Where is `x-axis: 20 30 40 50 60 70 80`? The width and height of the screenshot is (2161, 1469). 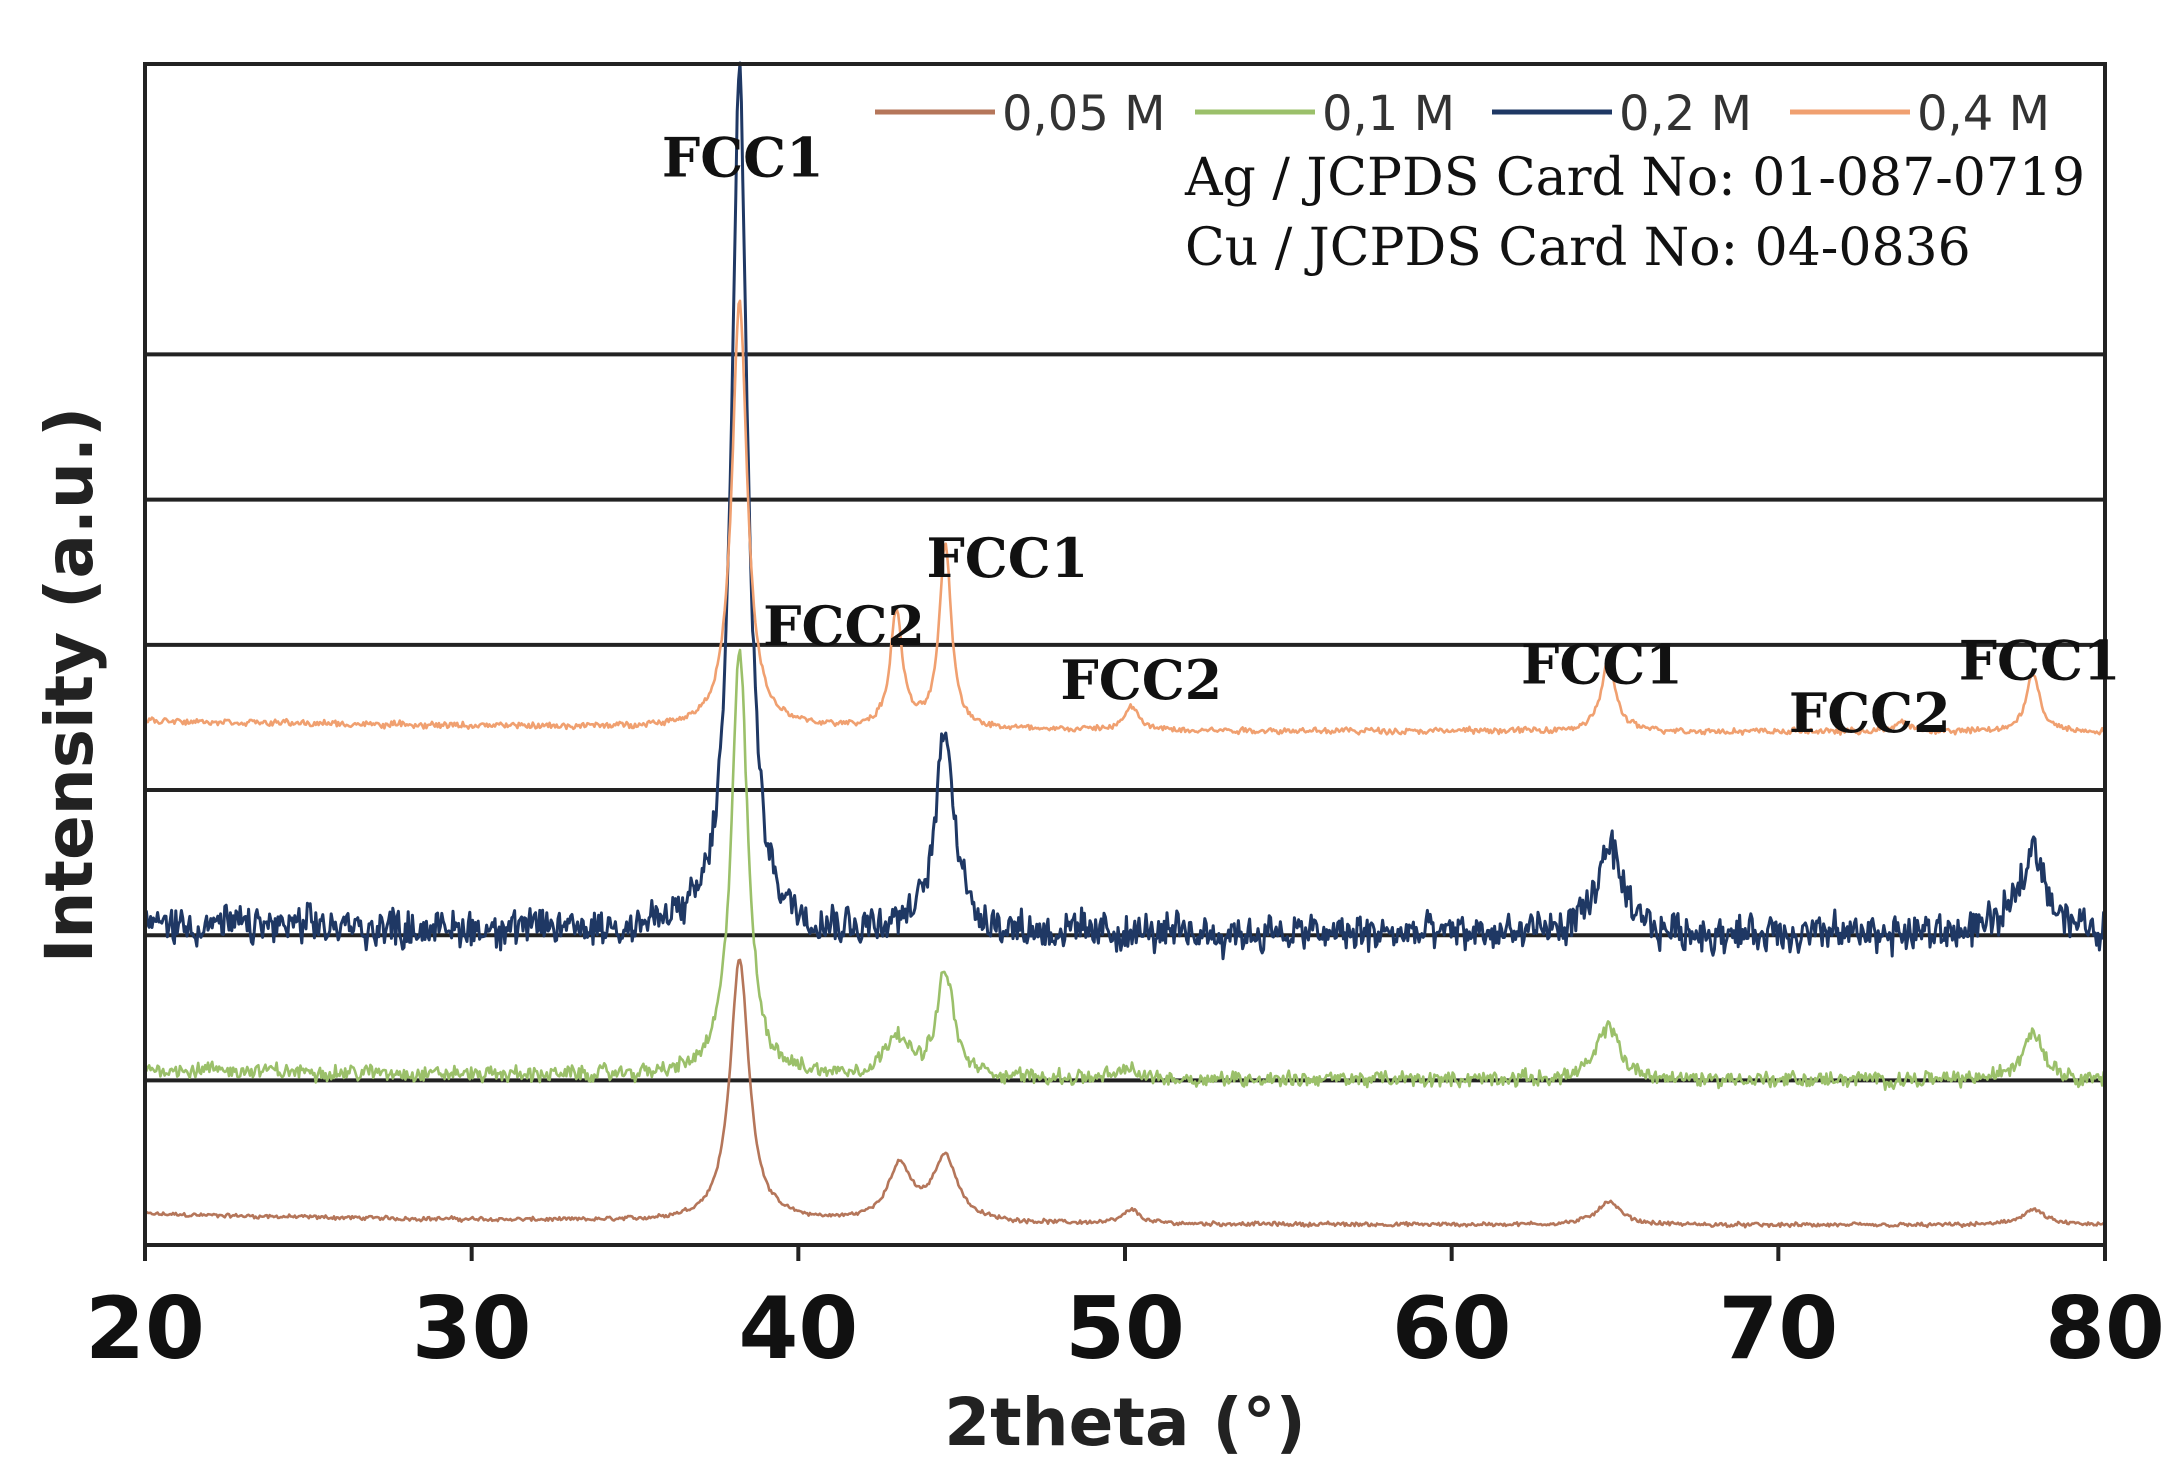
x-axis: 20 30 40 50 60 70 80 is located at coordinates (1123, 1312).